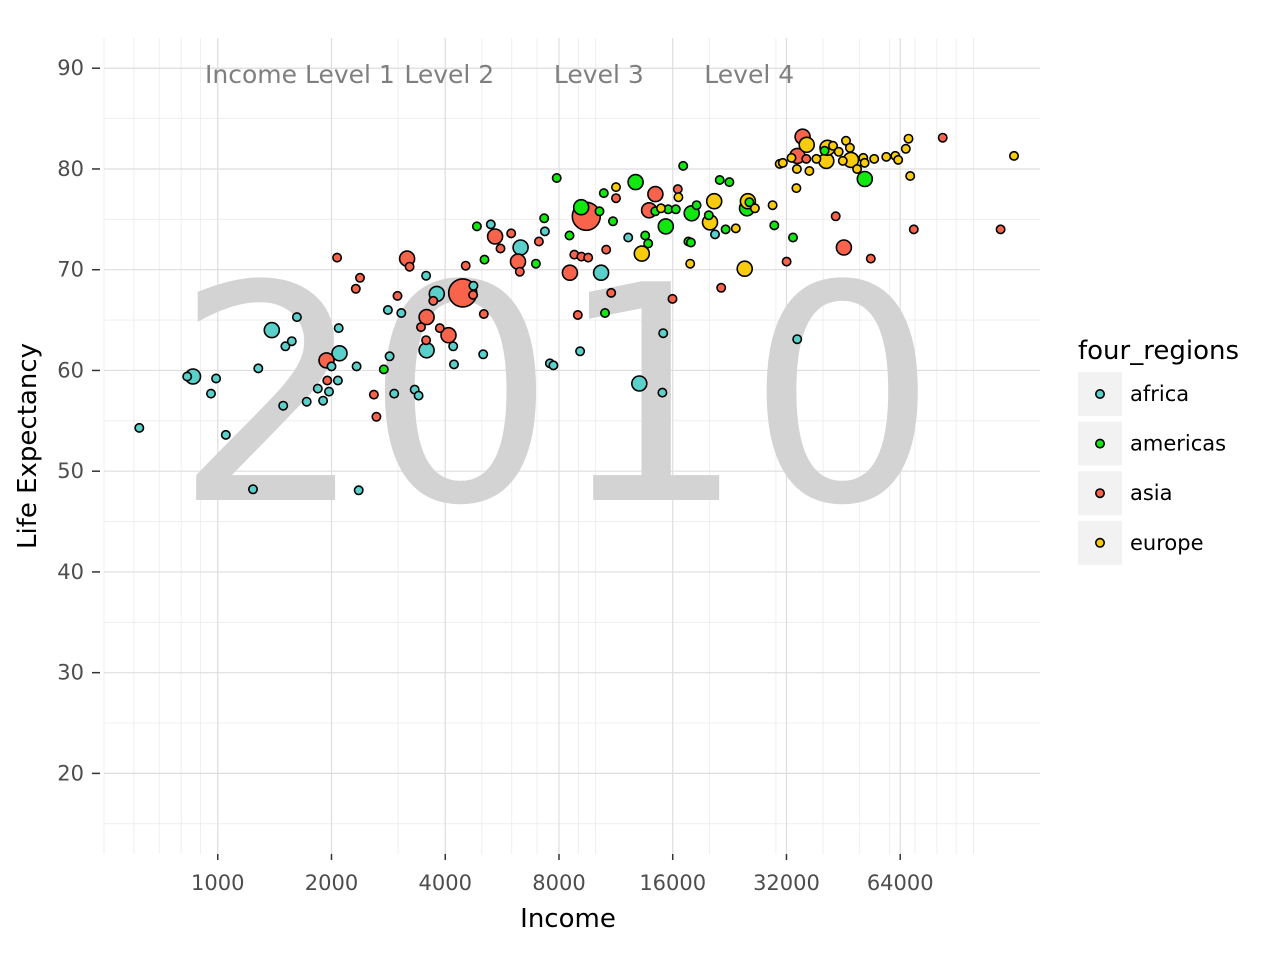 This screenshot has width=1280, height=960. I want to click on legend-key-africa, so click(1100, 393).